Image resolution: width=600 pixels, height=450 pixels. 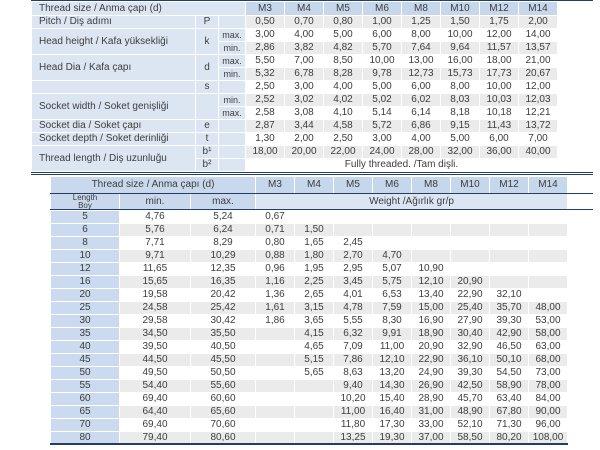 I want to click on dim-value-cell: 24,00, so click(x=382, y=152).